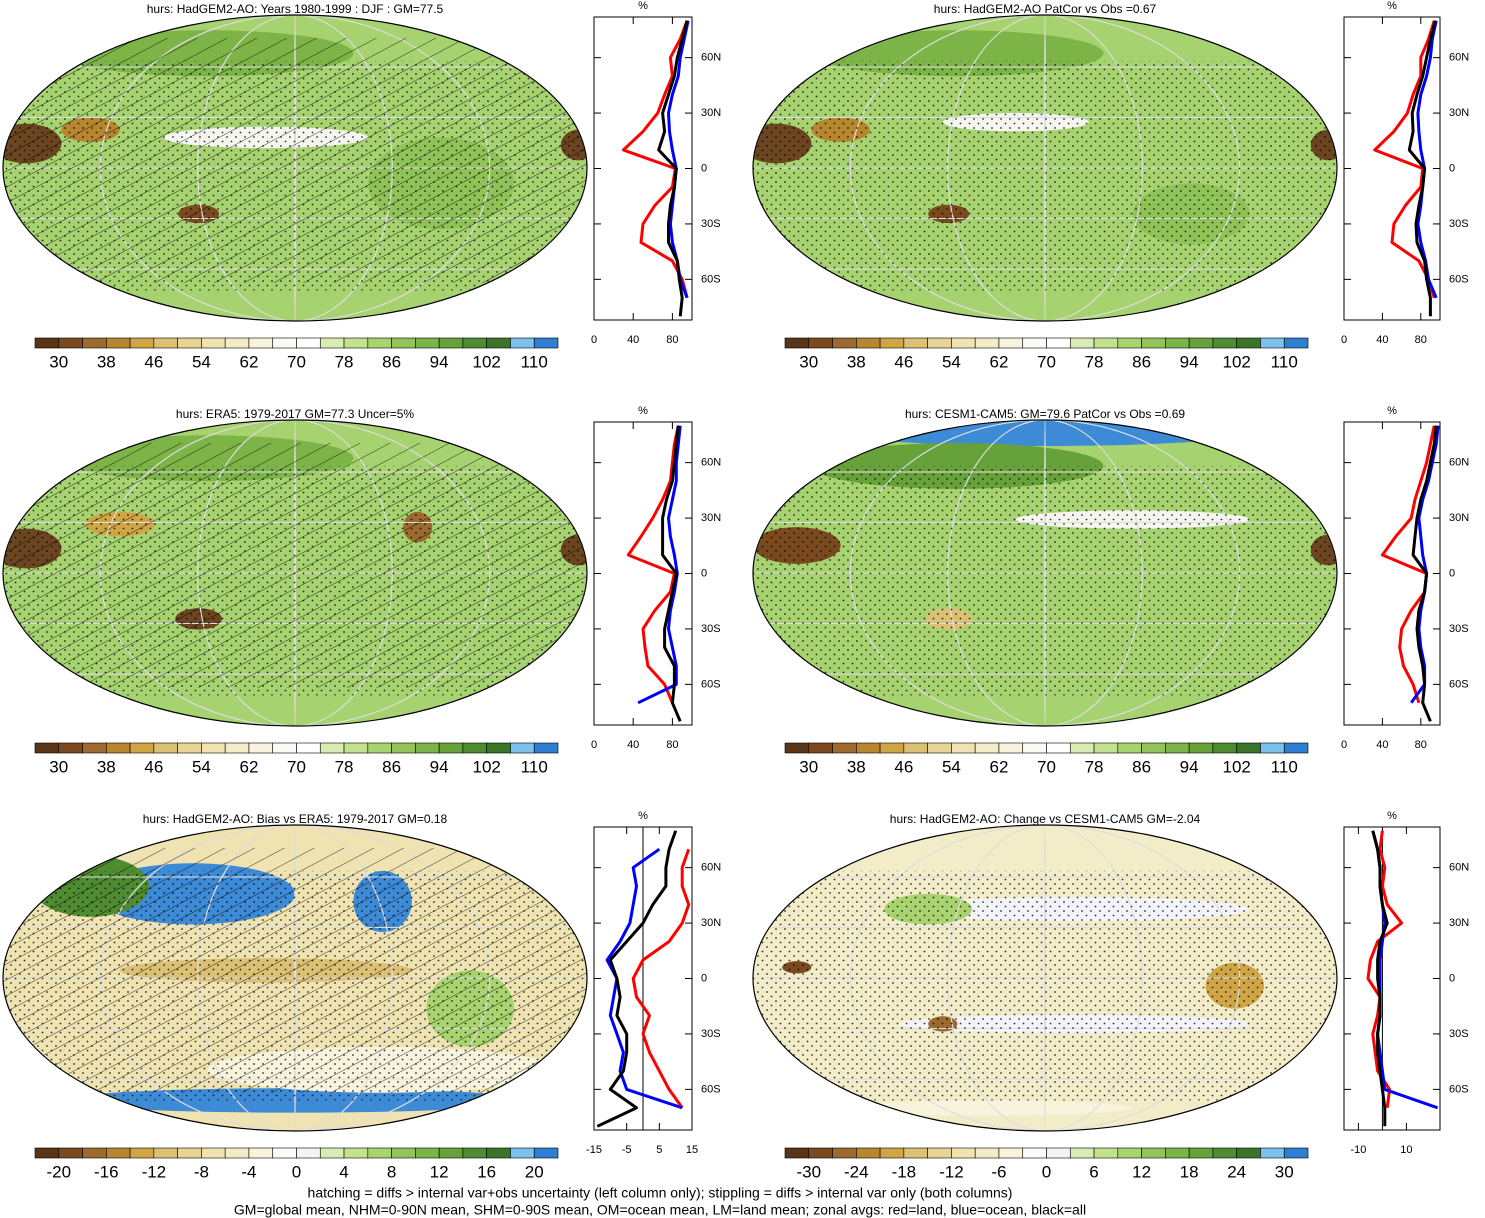 This screenshot has height=1218, width=1485. Describe the element at coordinates (201, 361) in the screenshot. I see `colorbar-label: 54` at that location.